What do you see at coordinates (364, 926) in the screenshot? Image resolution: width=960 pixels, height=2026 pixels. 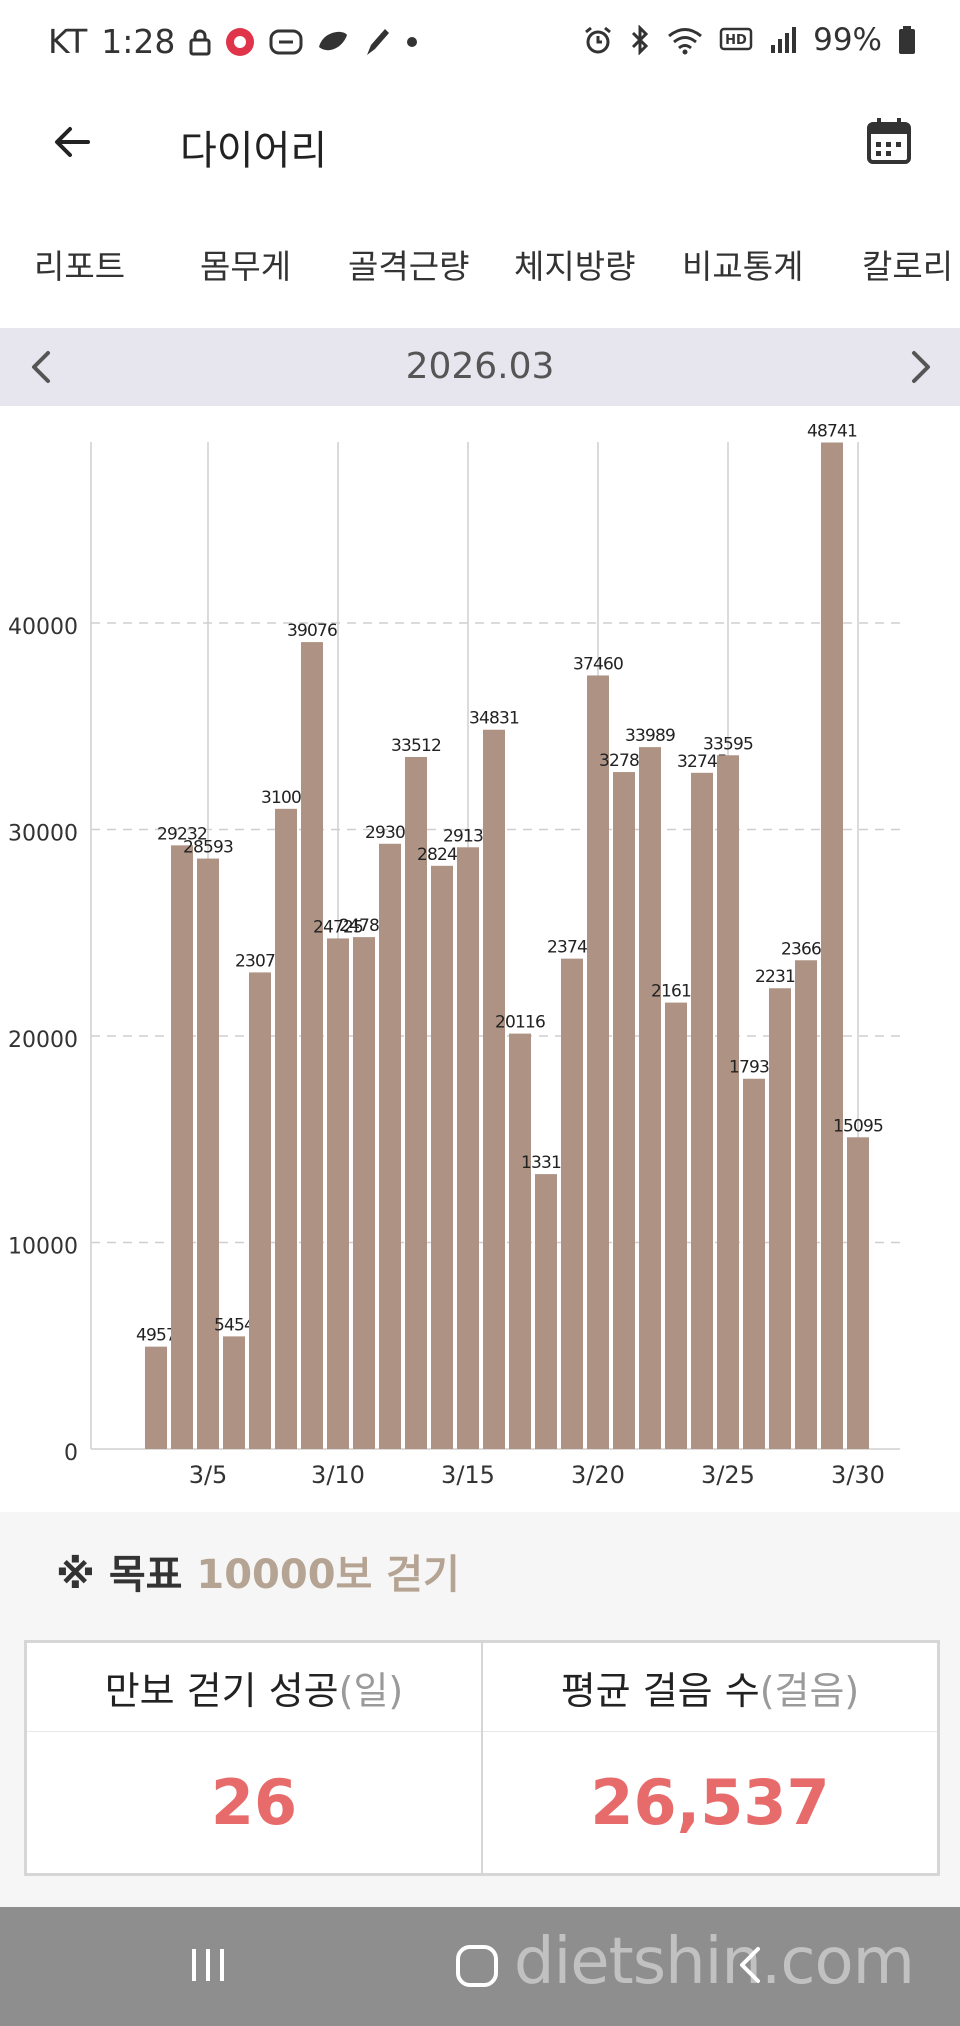 I see `bar-value-label: 24789` at bounding box center [364, 926].